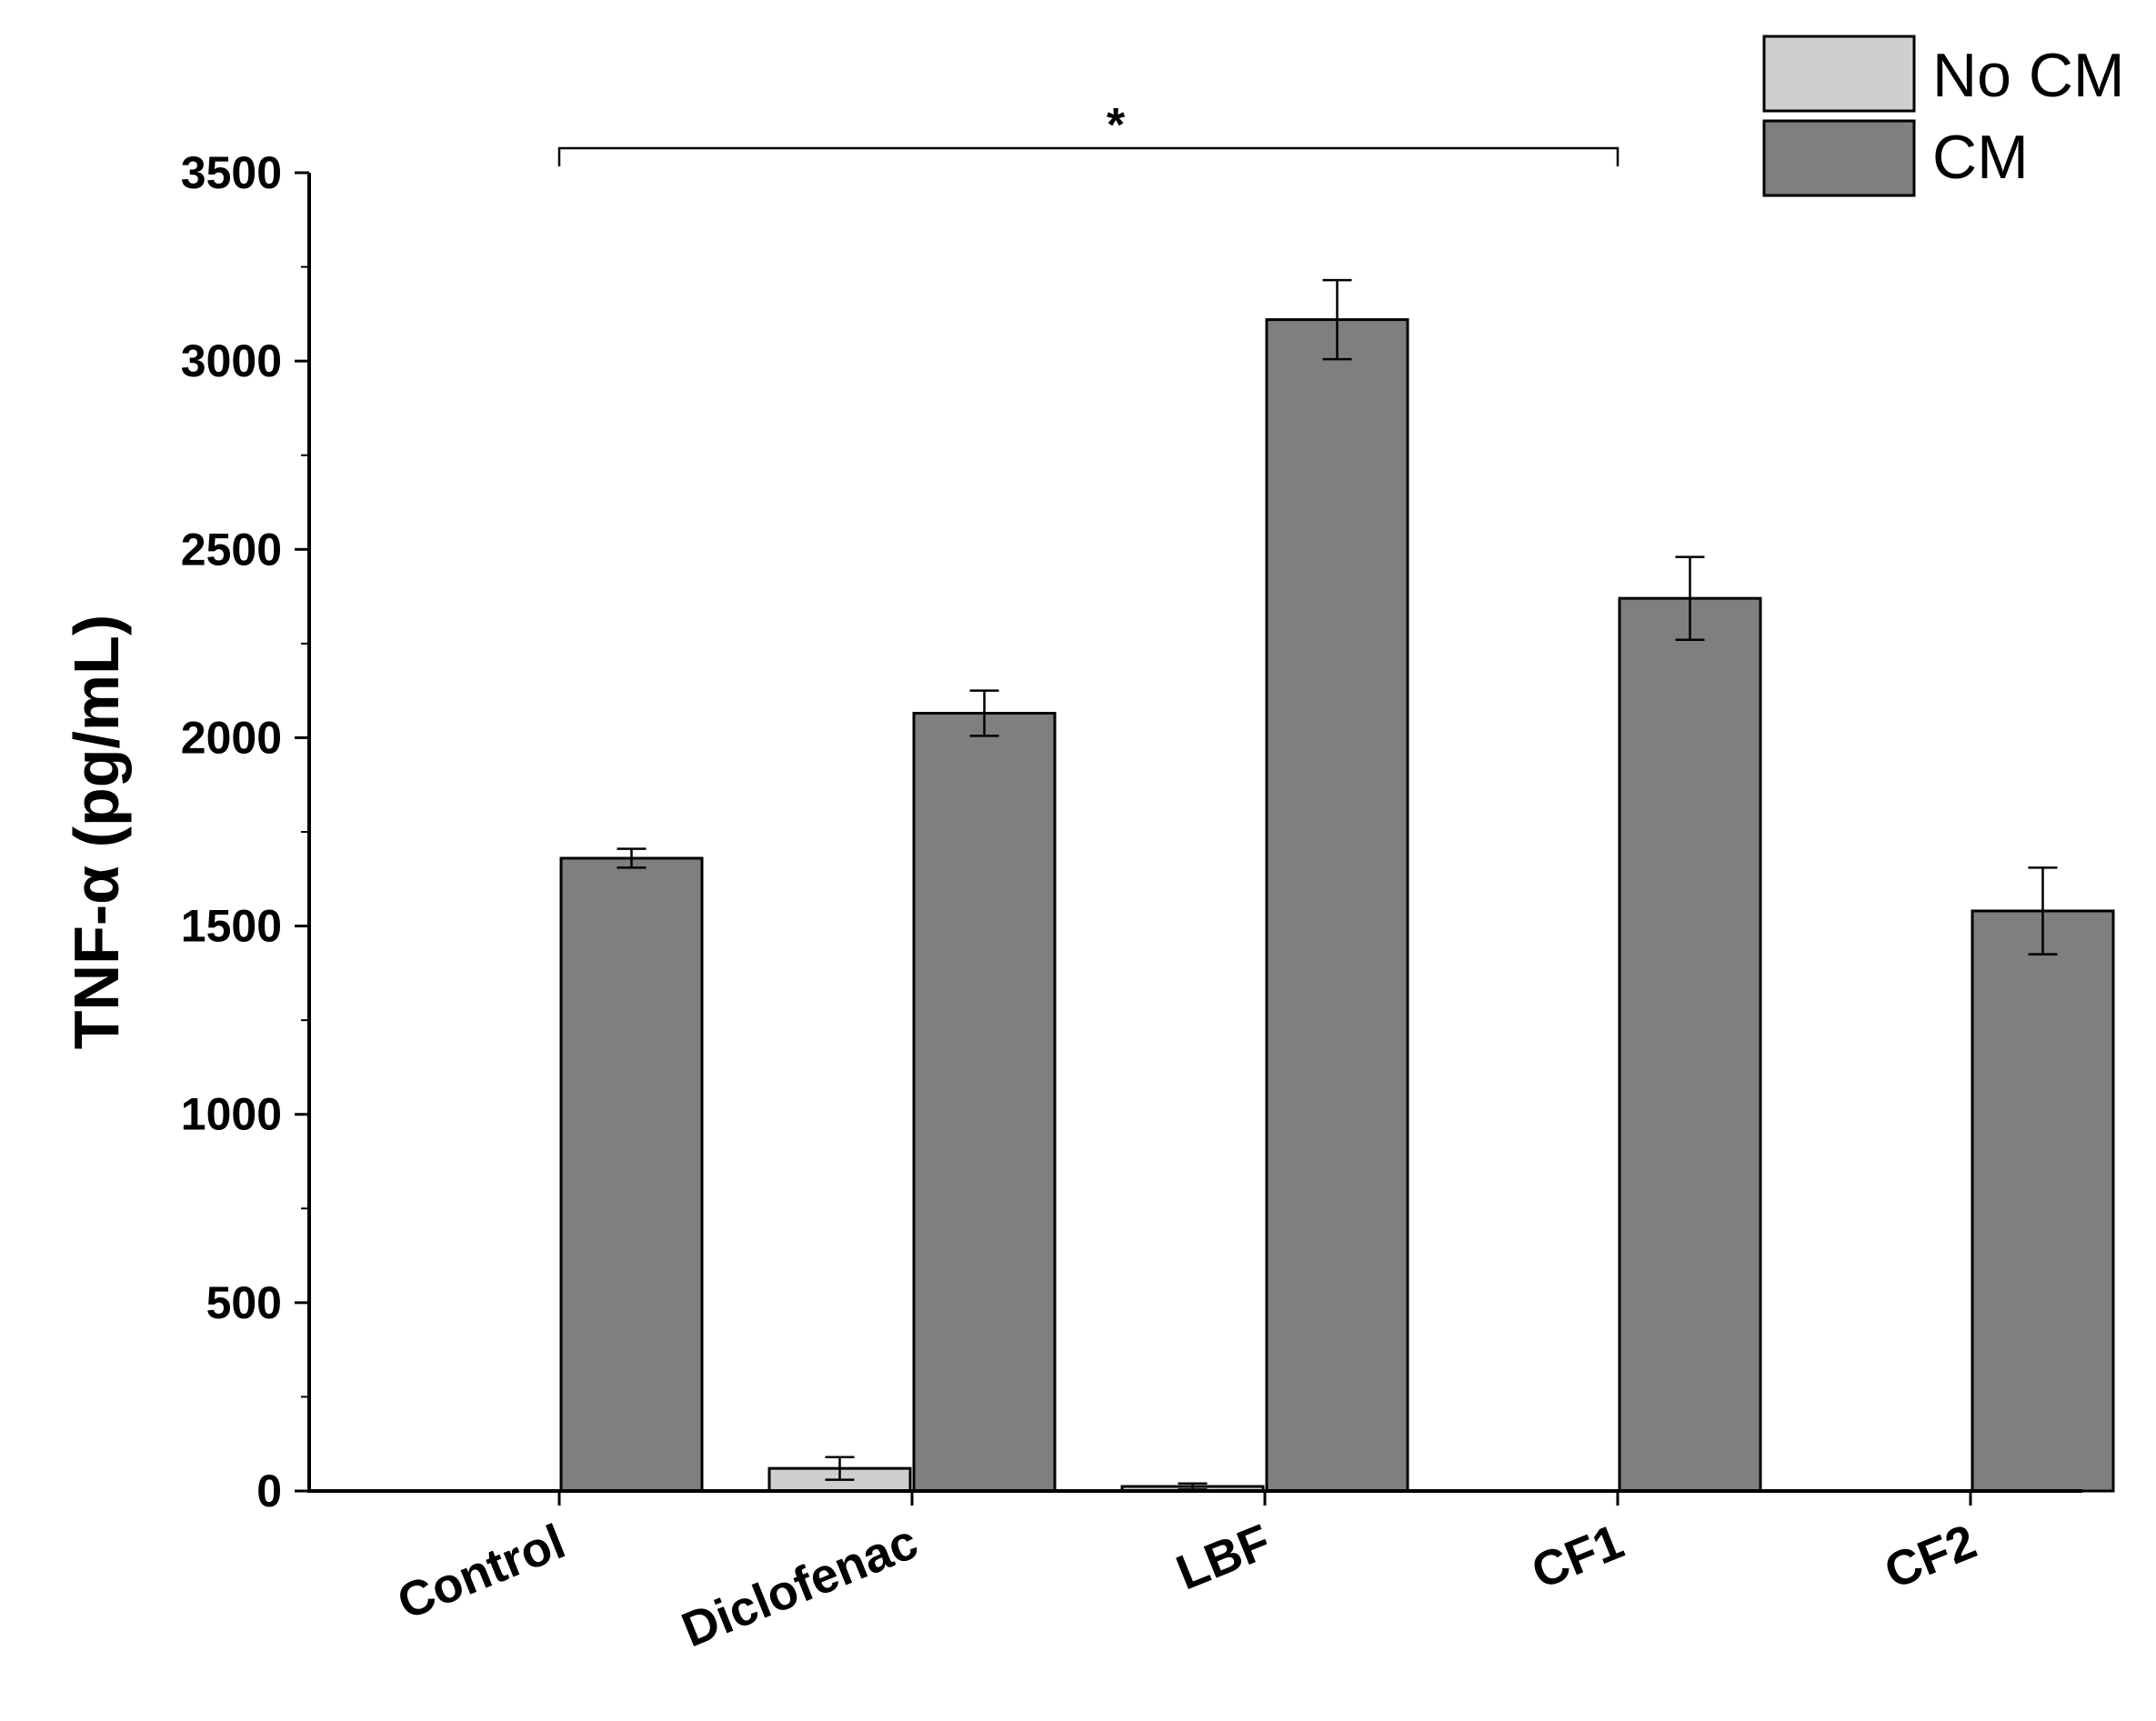 Image resolution: width=2156 pixels, height=1721 pixels. What do you see at coordinates (1980, 157) in the screenshot?
I see `legend-label-cm: CM` at bounding box center [1980, 157].